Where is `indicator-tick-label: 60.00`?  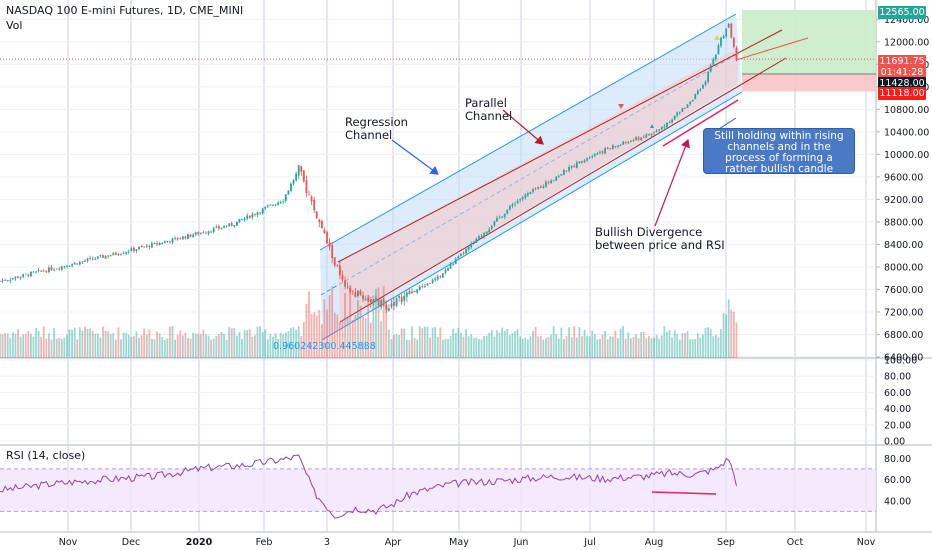 indicator-tick-label: 60.00 is located at coordinates (897, 393).